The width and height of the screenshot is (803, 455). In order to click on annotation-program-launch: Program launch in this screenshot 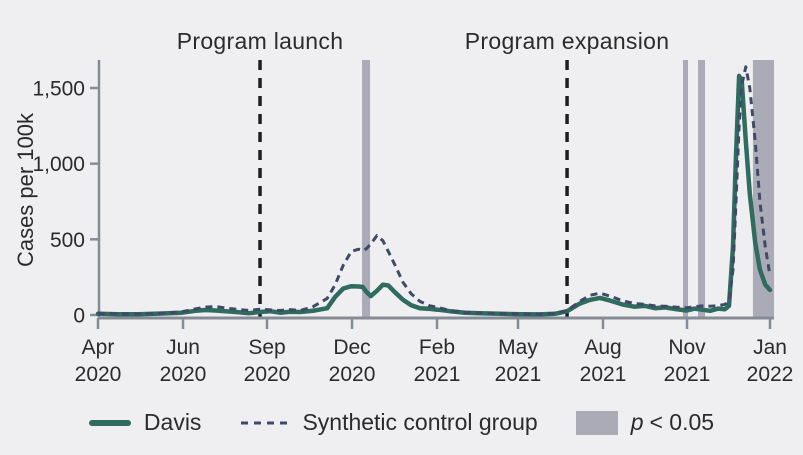, I will do `click(260, 41)`.